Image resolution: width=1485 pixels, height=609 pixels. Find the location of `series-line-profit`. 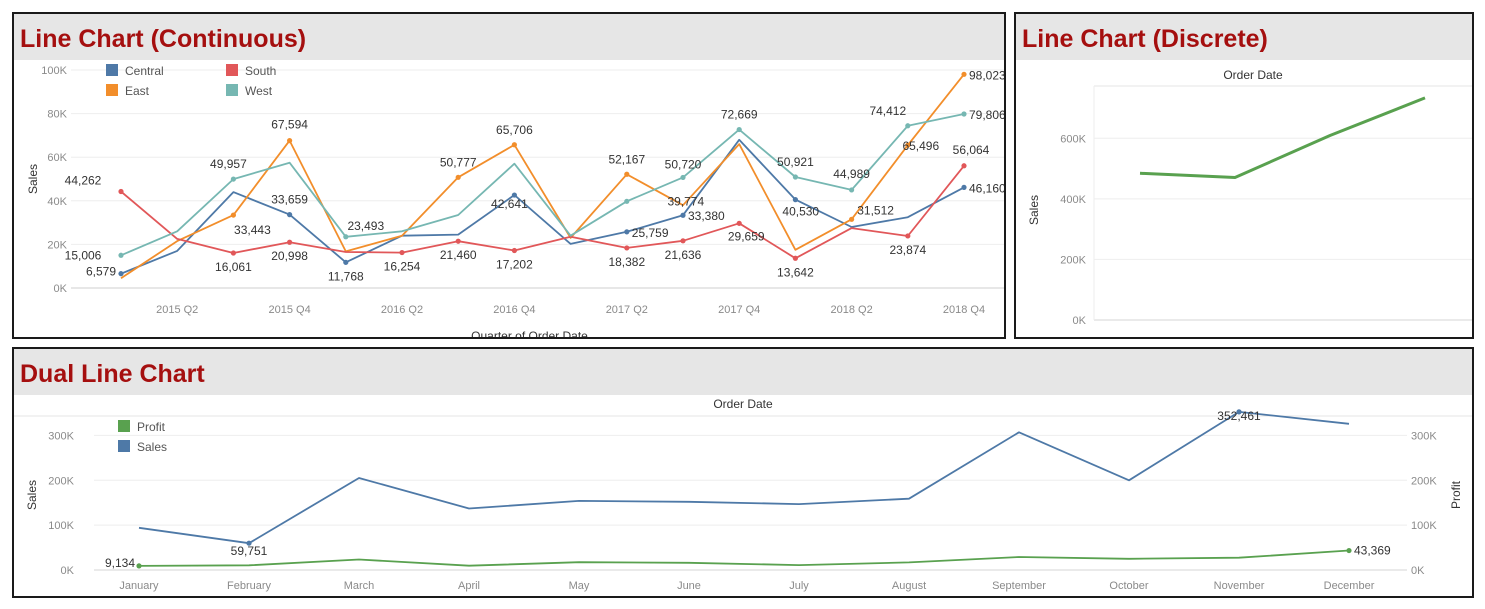

series-line-profit is located at coordinates (744, 558).